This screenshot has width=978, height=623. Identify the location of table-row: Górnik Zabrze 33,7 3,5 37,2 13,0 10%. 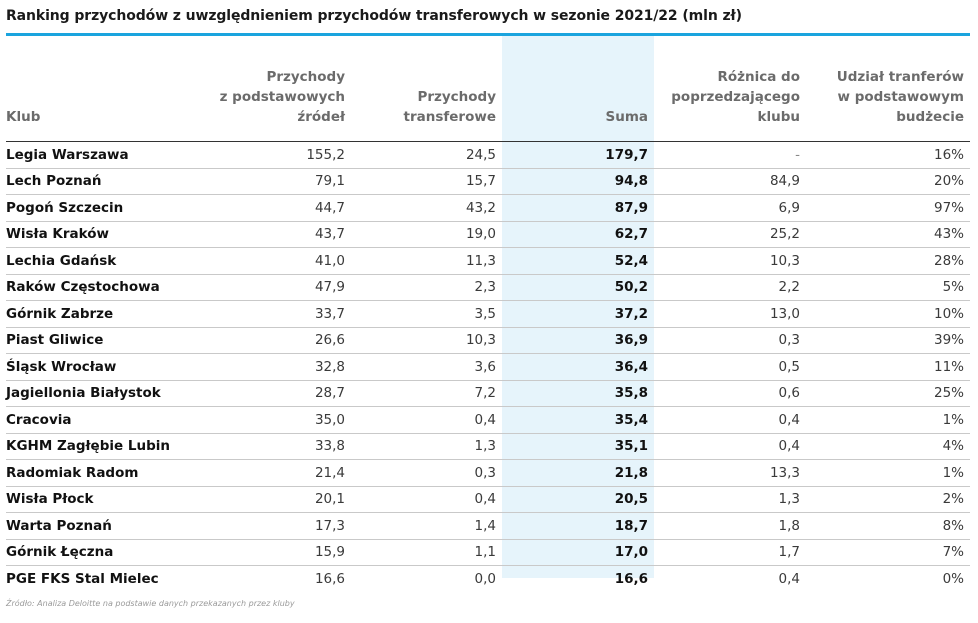
(488, 314).